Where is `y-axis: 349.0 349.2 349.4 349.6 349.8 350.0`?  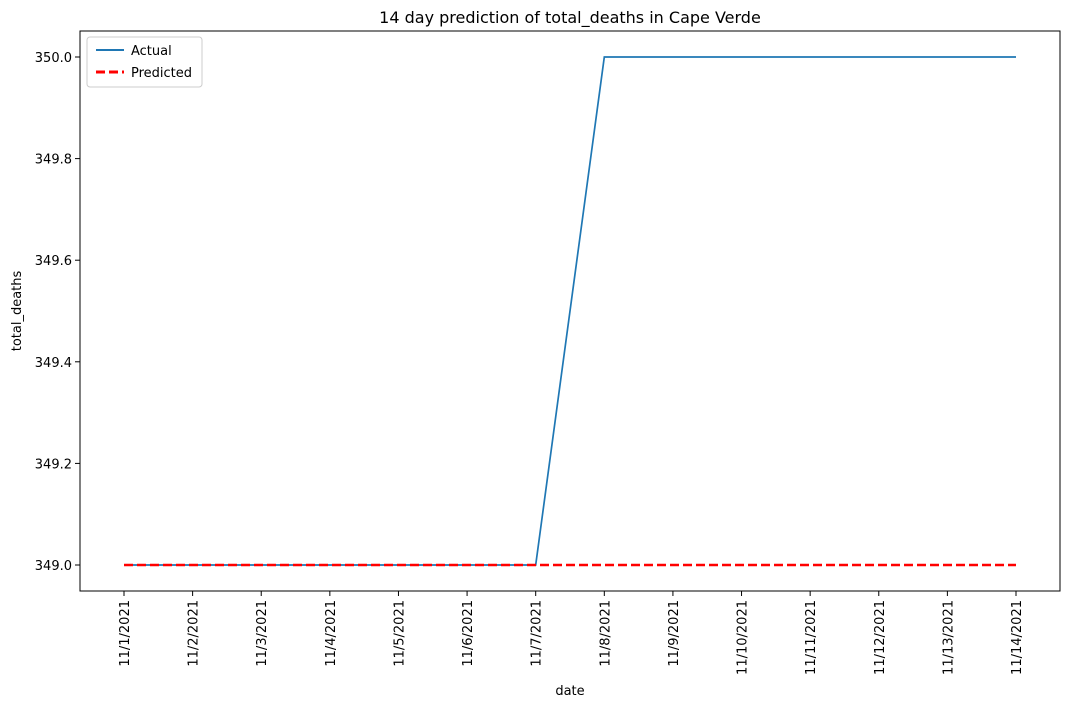
y-axis: 349.0 349.2 349.4 349.6 349.8 350.0 is located at coordinates (57, 312).